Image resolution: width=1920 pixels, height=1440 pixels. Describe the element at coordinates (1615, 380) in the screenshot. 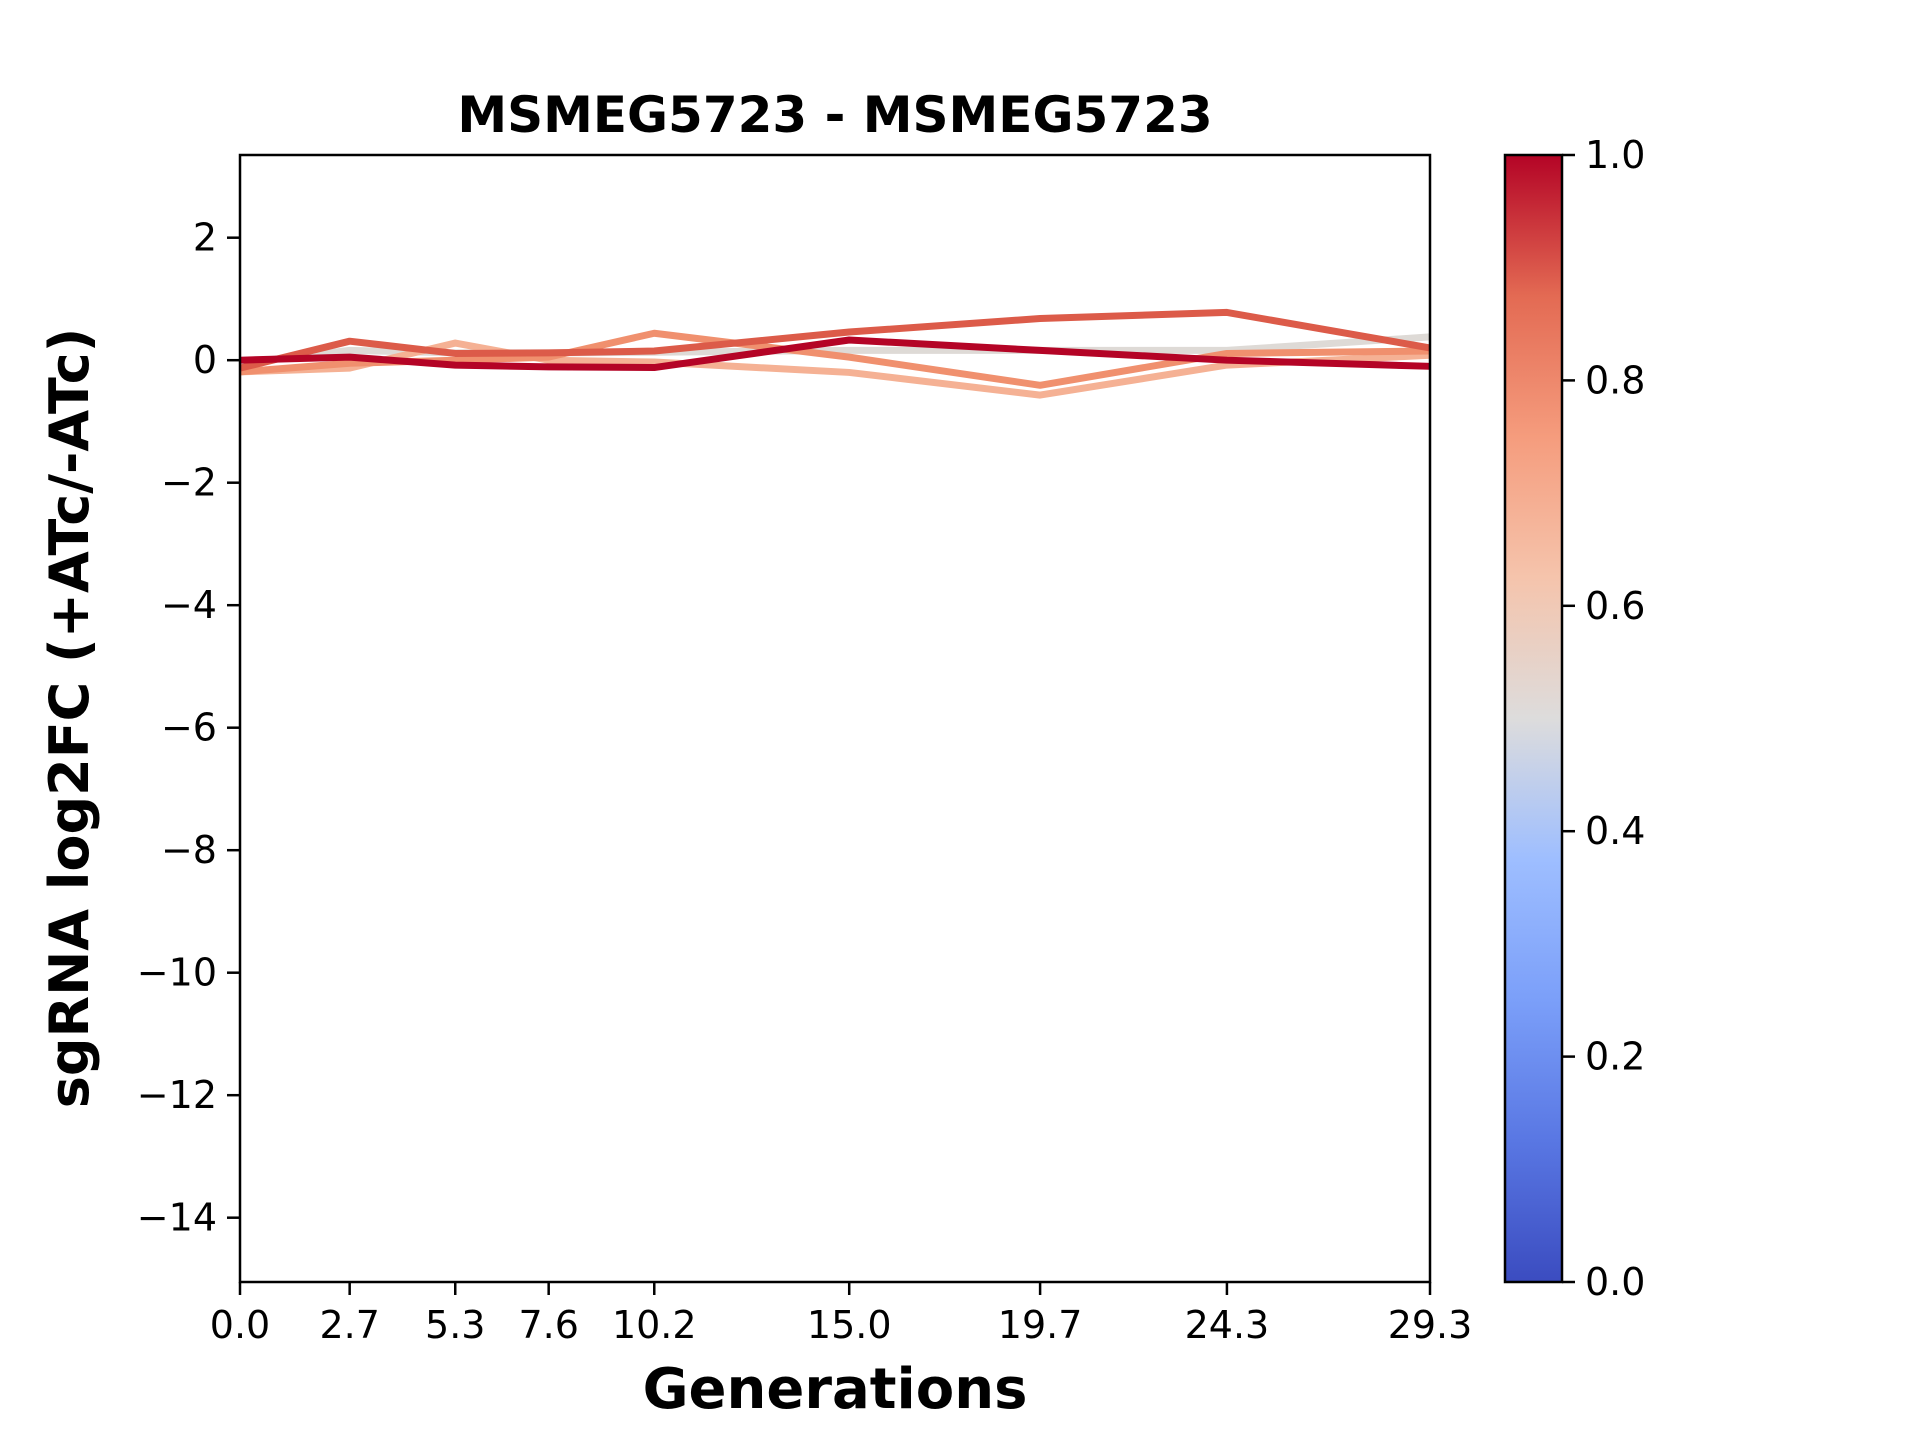

I see `colorbar-tick-label: 0.8` at that location.